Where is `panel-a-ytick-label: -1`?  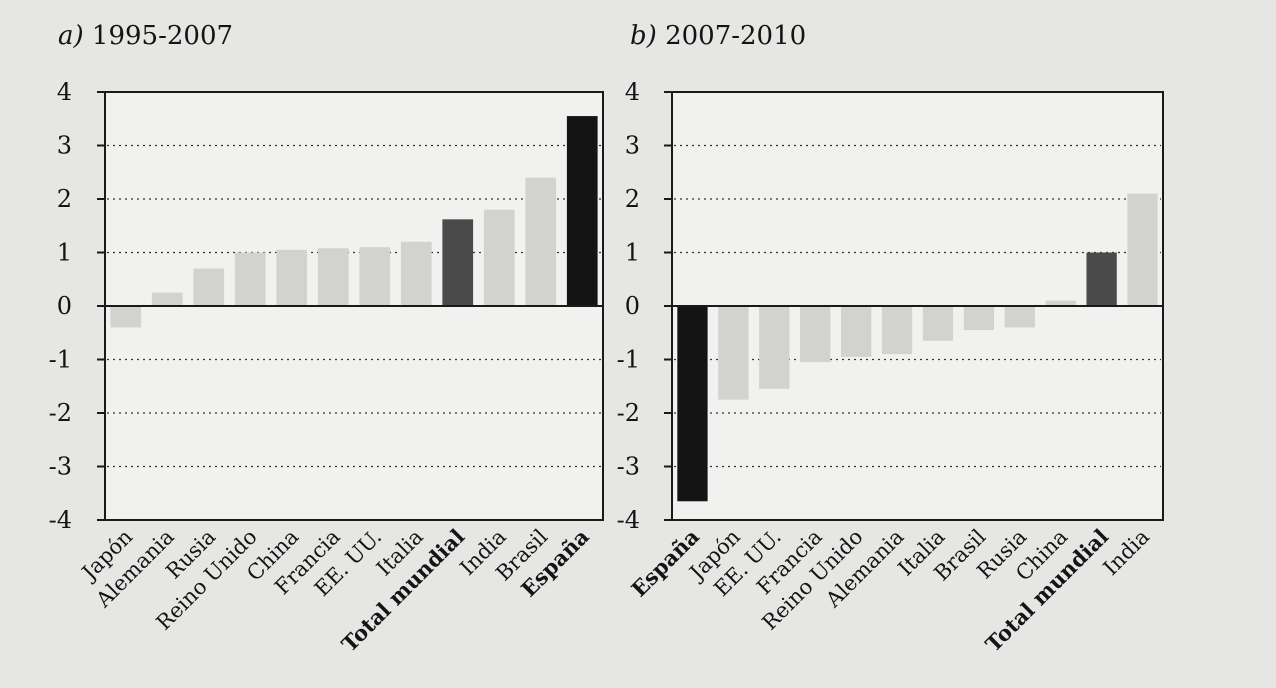
panel-a-ytick-label: -1 is located at coordinates (60, 360).